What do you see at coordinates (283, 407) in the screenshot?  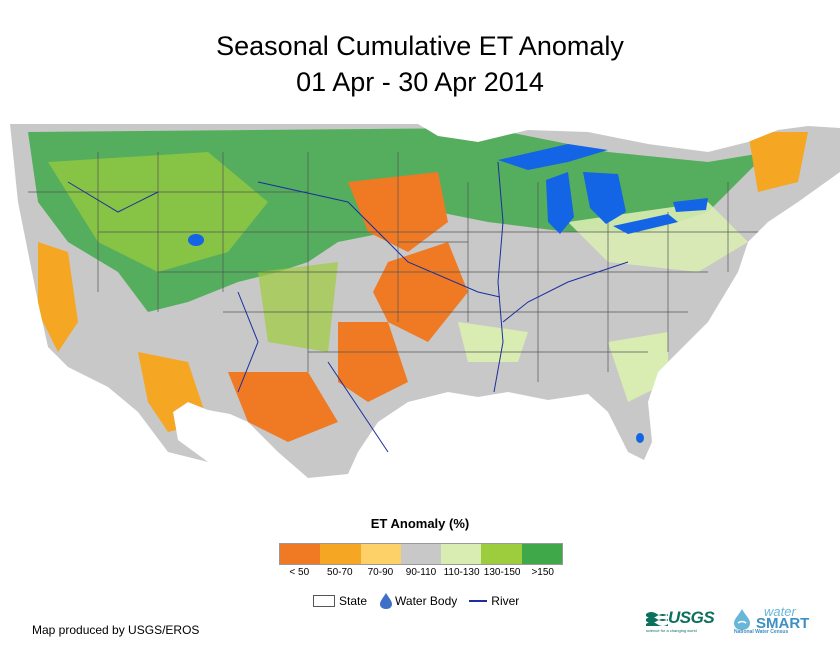 I see `zone-dry-southwest` at bounding box center [283, 407].